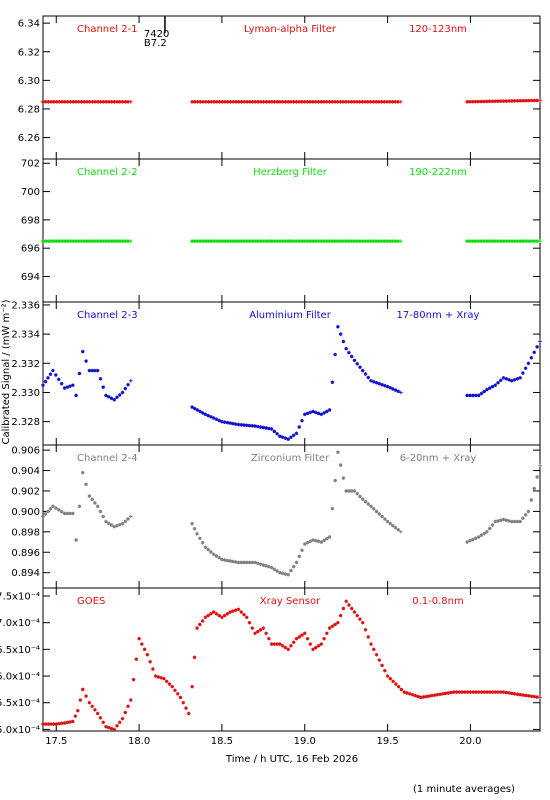  Describe the element at coordinates (25, 532) in the screenshot. I see `y-tick-label: 0.898` at that location.